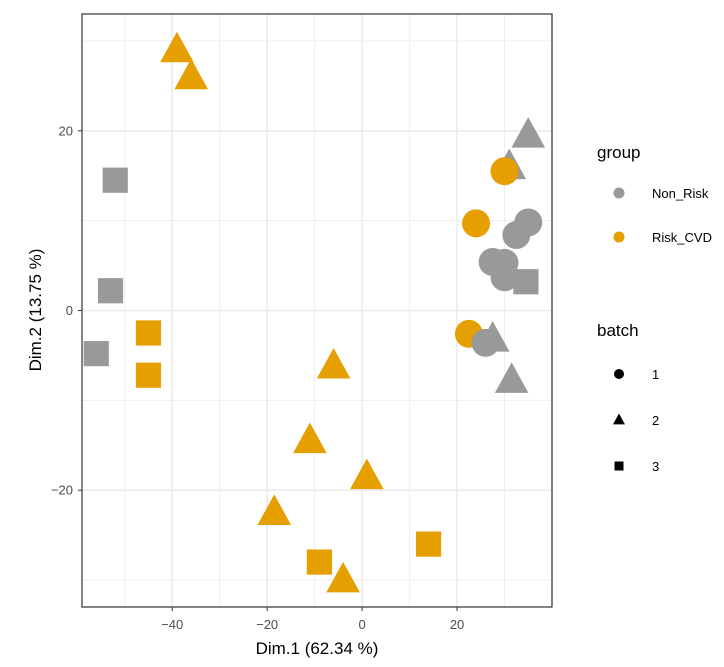 Image resolution: width=724 pixels, height=667 pixels. I want to click on y-tick-label: −20, so click(62, 490).